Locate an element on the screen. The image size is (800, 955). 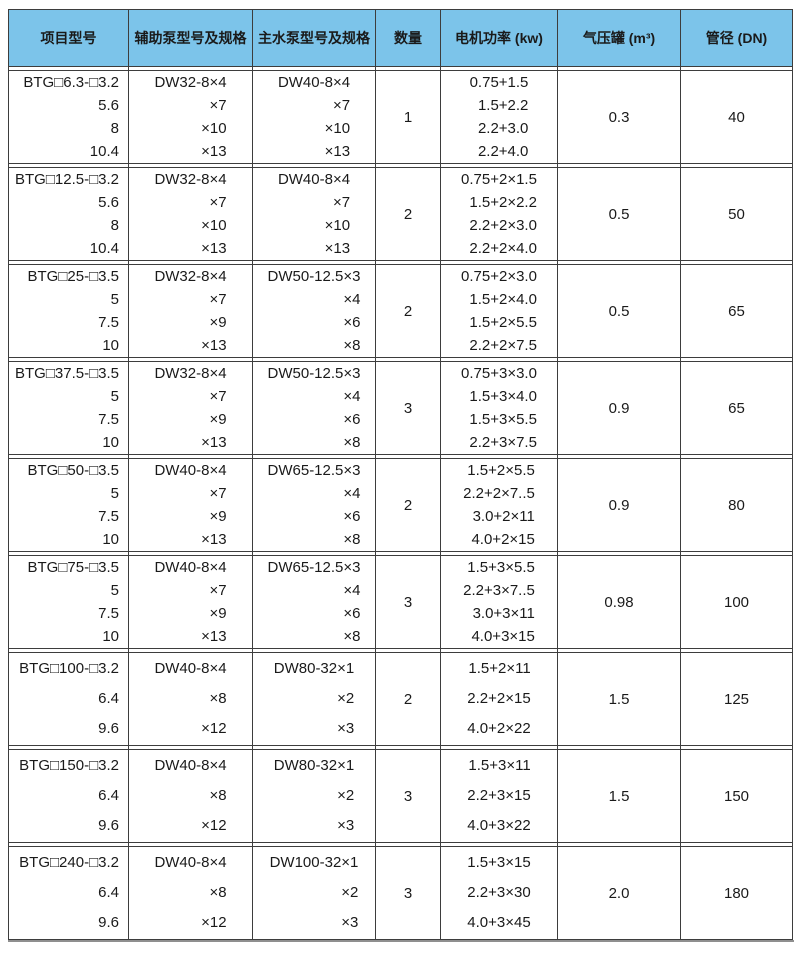
motor-power-lines: 0.75+1.5 1.5+2.2 2.2+3.0 2.2+4.0 is located at coordinates (499, 117).